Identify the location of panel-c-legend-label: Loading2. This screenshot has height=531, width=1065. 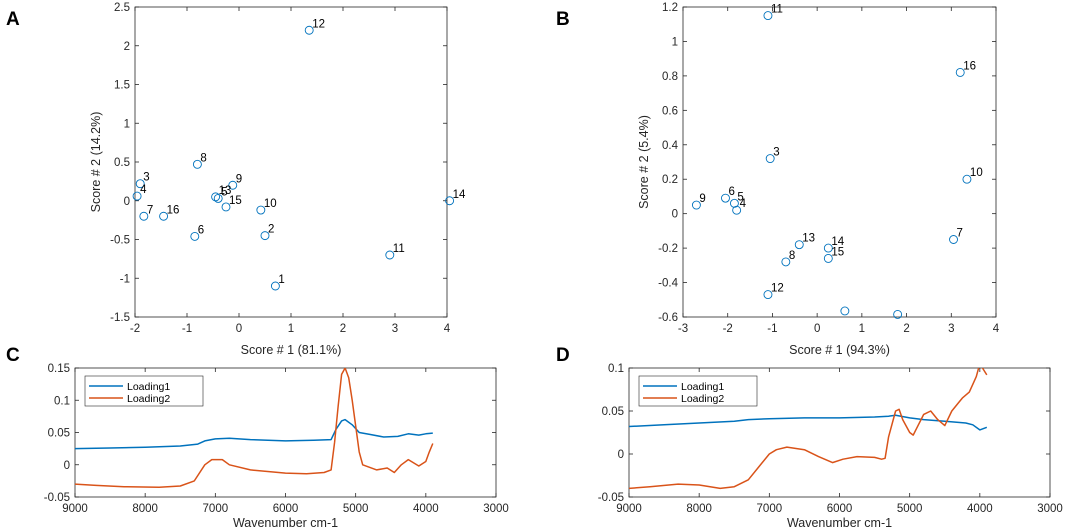
(148, 399).